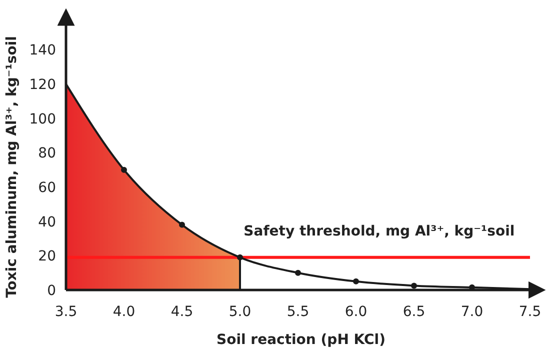  I want to click on y-tick-label: 20, so click(47, 256).